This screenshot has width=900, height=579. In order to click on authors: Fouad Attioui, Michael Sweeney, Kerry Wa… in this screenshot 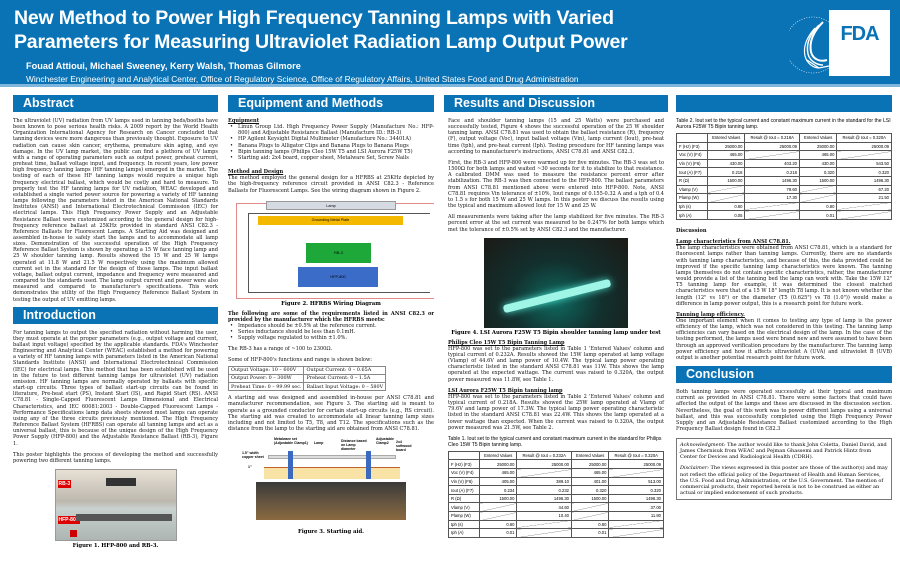, I will do `click(163, 66)`.